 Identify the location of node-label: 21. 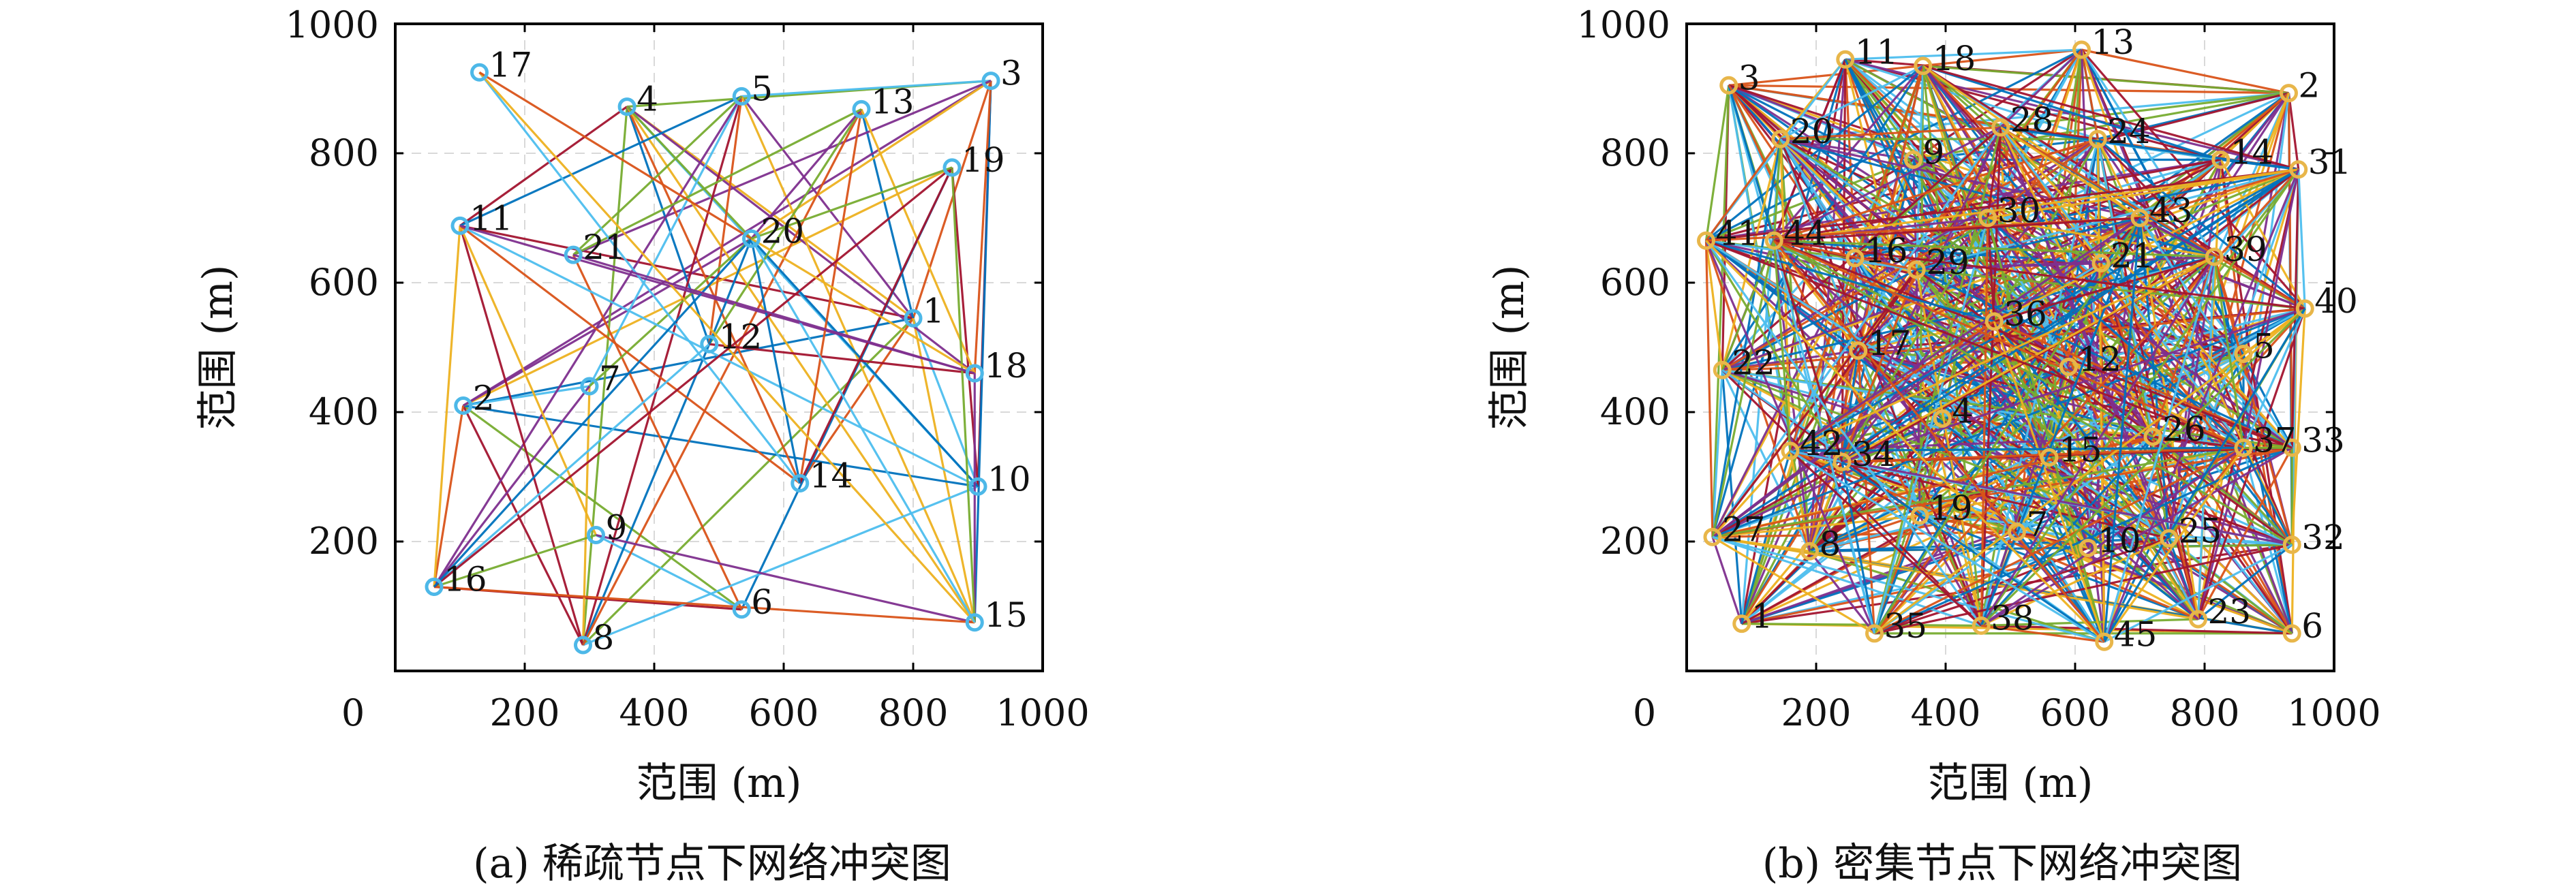
(2132, 256).